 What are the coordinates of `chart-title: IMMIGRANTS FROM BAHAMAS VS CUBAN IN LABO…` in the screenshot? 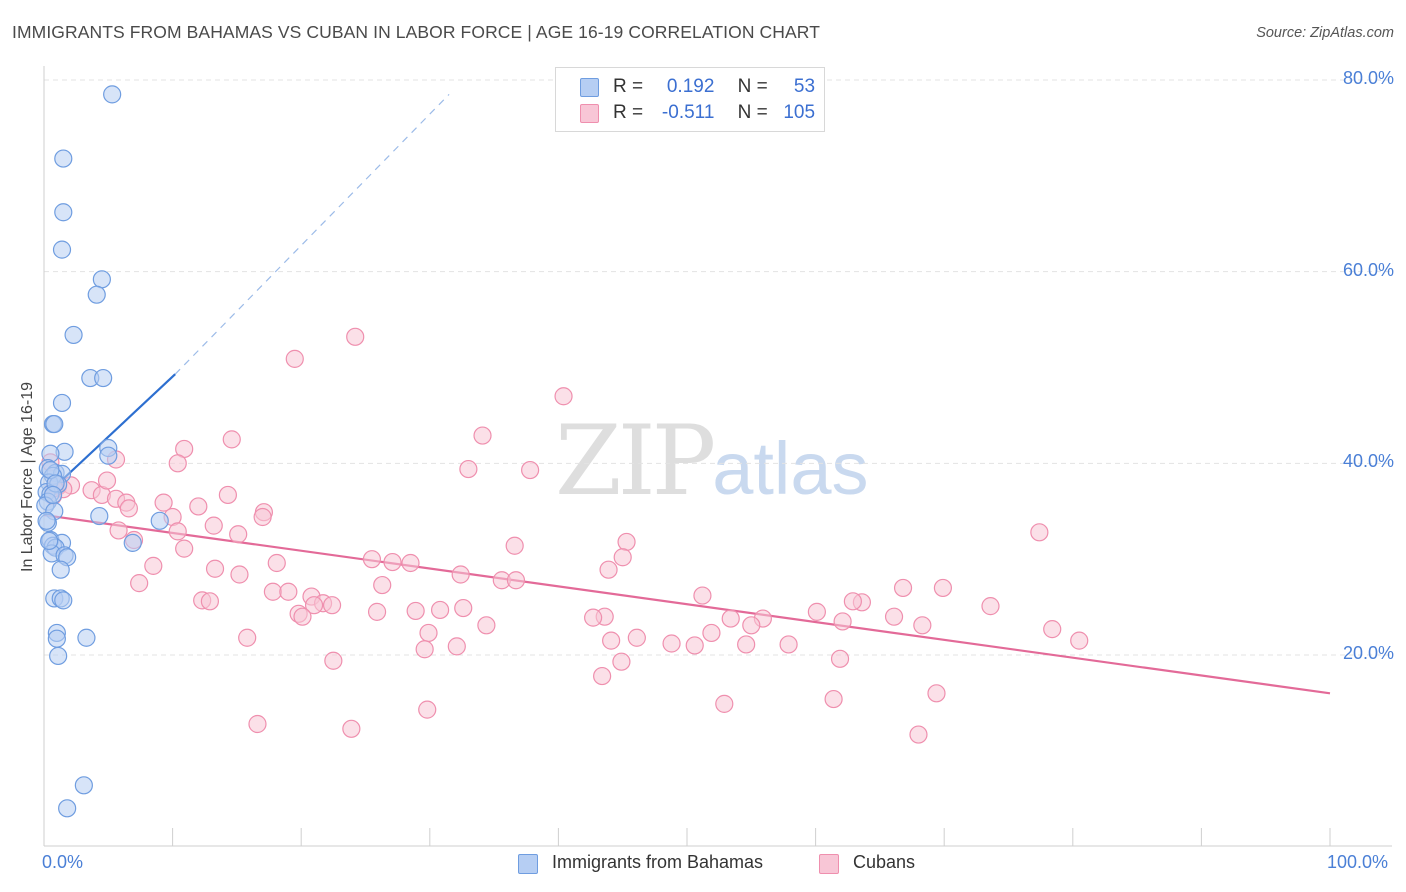 It's located at (416, 32).